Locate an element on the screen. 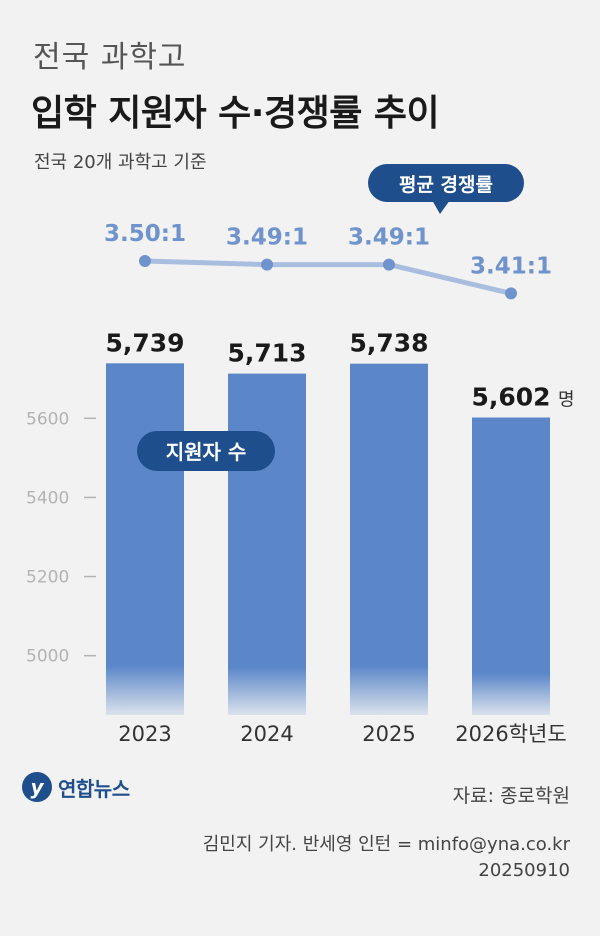 The width and height of the screenshot is (600, 936). applicants-badge-label: 지원자 수 is located at coordinates (206, 452).